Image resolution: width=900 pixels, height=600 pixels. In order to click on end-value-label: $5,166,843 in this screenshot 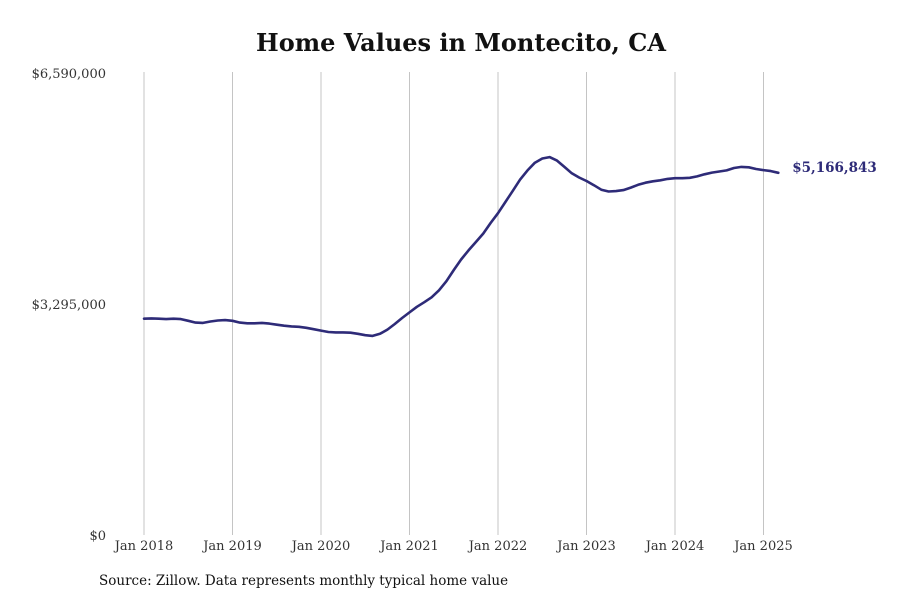, I will do `click(834, 168)`.